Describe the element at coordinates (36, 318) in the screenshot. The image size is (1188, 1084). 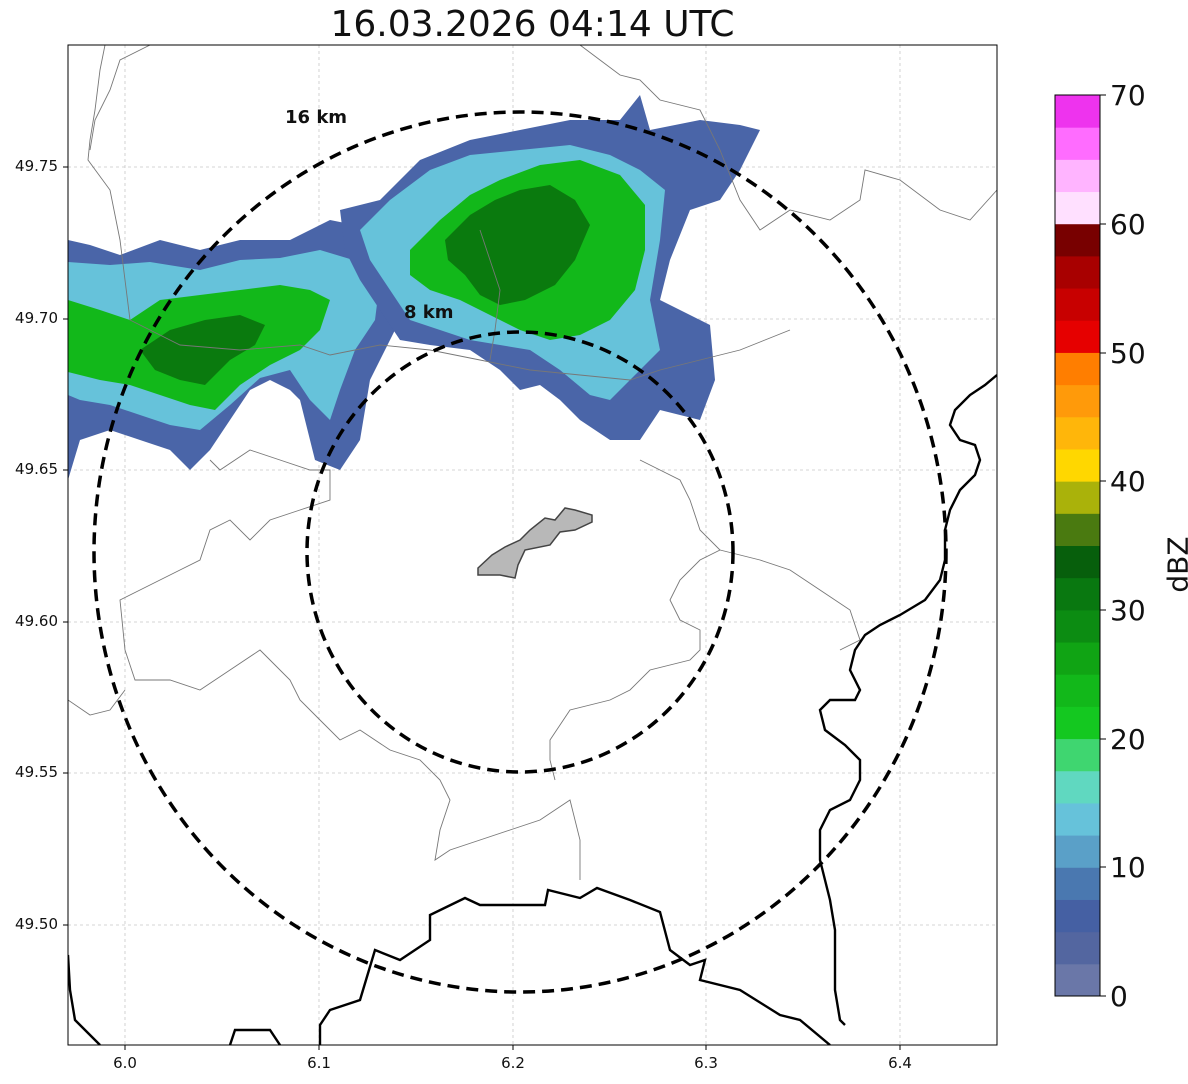
I see `y-tick-label: 49.70` at that location.